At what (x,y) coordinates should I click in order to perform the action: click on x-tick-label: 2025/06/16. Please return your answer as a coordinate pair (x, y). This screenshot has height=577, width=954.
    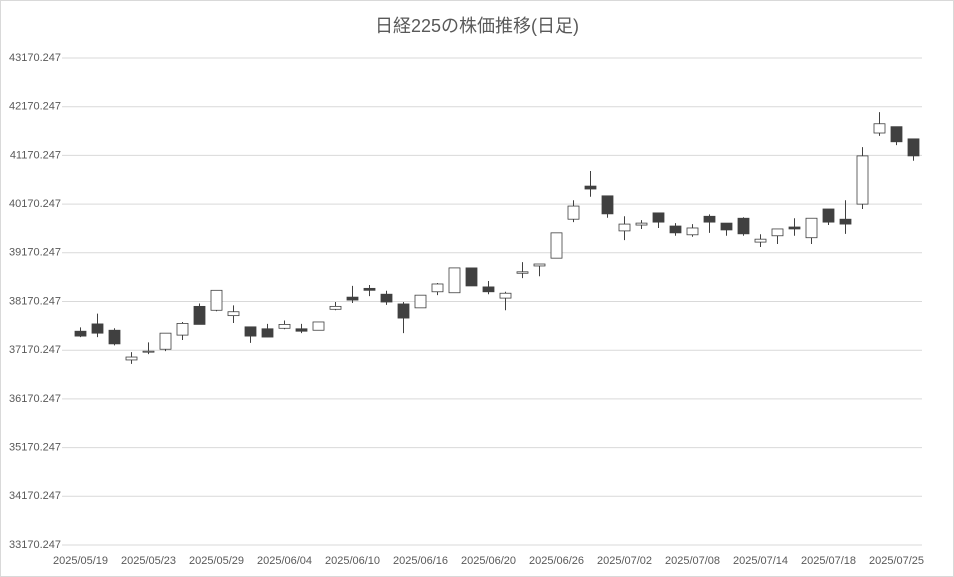
    Looking at the image, I should click on (420, 561).